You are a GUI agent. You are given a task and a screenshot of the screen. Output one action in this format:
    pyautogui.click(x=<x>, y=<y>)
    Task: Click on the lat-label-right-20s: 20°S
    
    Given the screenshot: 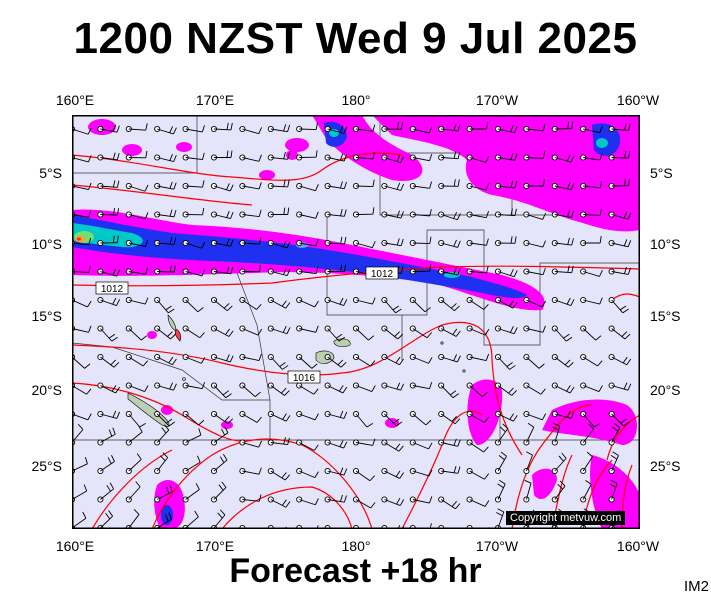 What is the action you would take?
    pyautogui.click(x=665, y=390)
    